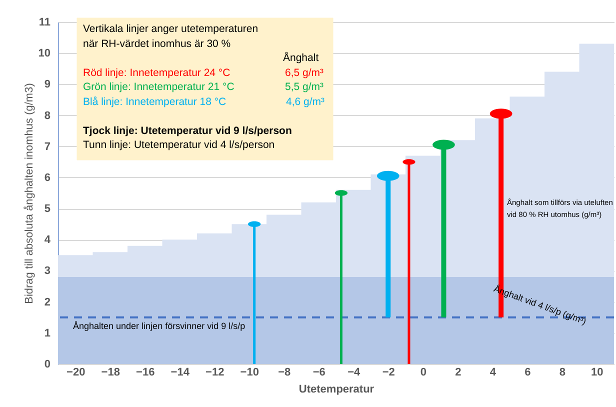 This screenshot has height=407, width=616. I want to click on y-tick-label: 9, so click(47, 84).